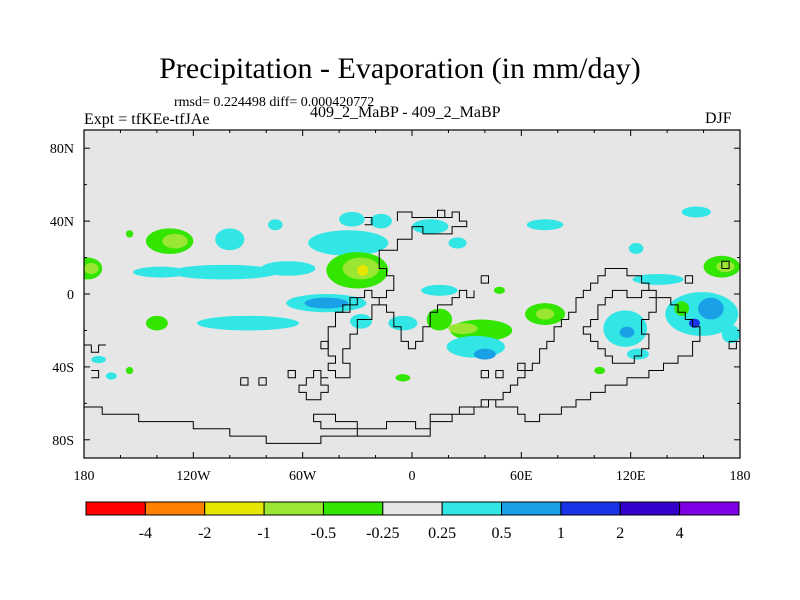 This screenshot has width=800, height=600. What do you see at coordinates (145, 533) in the screenshot?
I see `colorbar-label: -4` at bounding box center [145, 533].